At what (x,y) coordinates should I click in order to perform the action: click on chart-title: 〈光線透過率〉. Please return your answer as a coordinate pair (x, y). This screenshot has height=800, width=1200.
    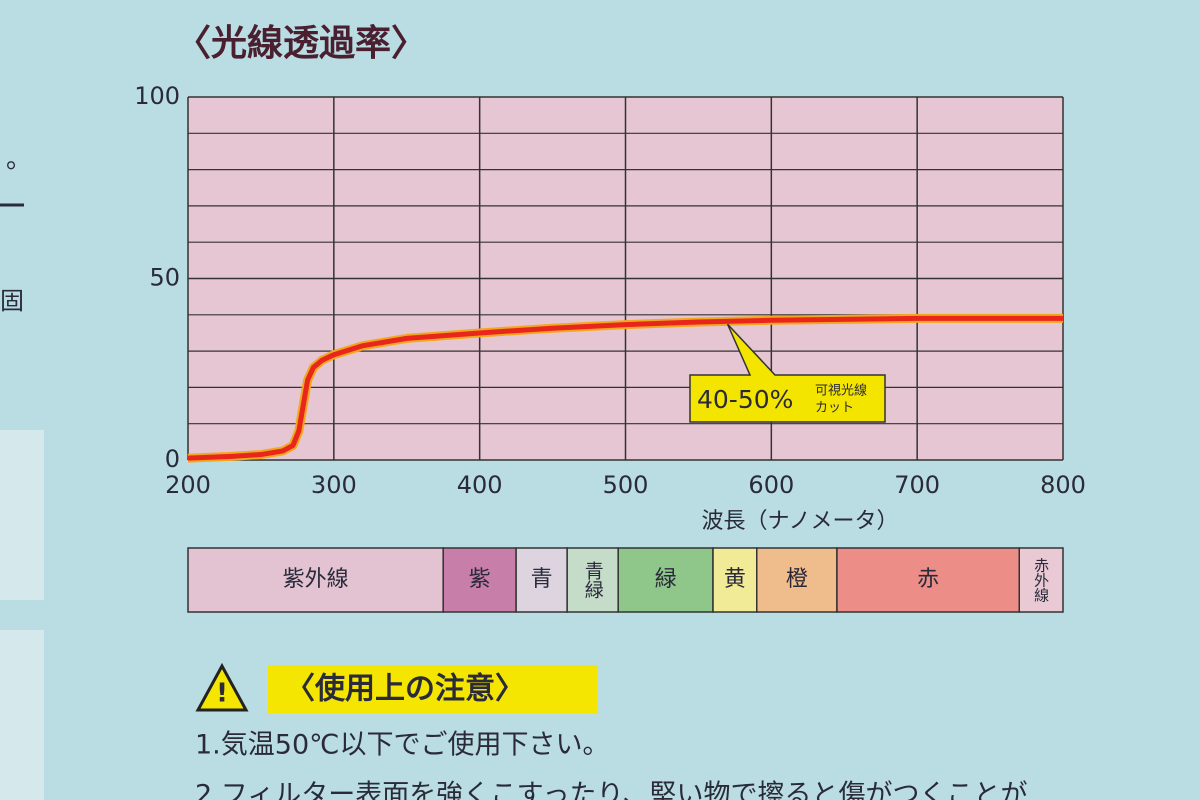
    Looking at the image, I should click on (301, 43).